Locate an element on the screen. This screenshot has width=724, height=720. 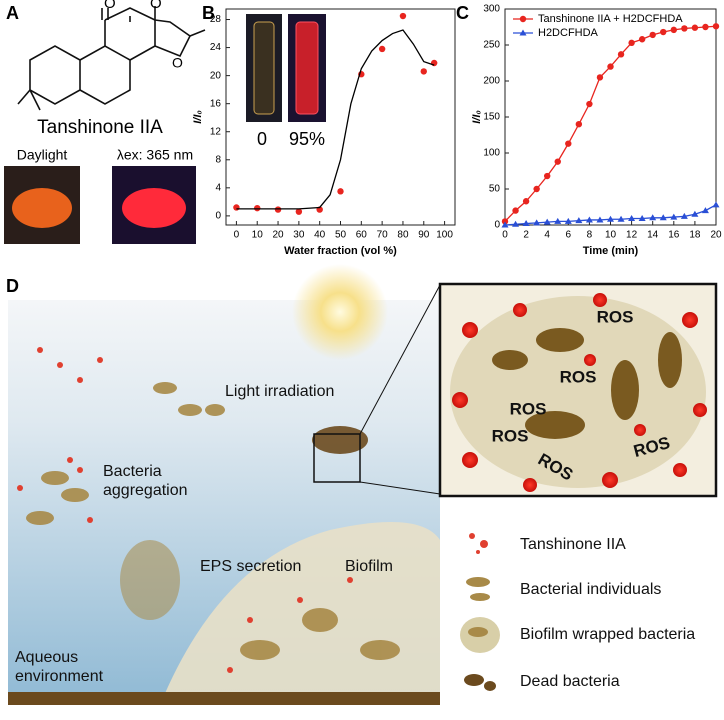
x-tick-label: 12 is located at coordinates (632, 235).